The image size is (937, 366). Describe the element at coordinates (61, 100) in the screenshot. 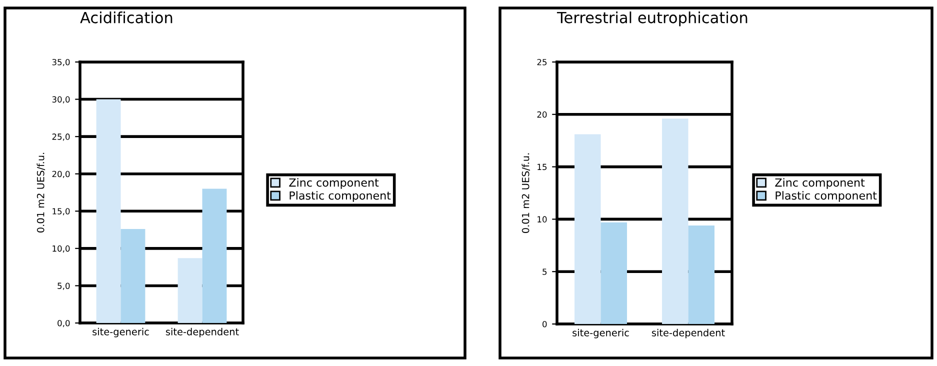

I see `y-tick-label: 30,0` at that location.